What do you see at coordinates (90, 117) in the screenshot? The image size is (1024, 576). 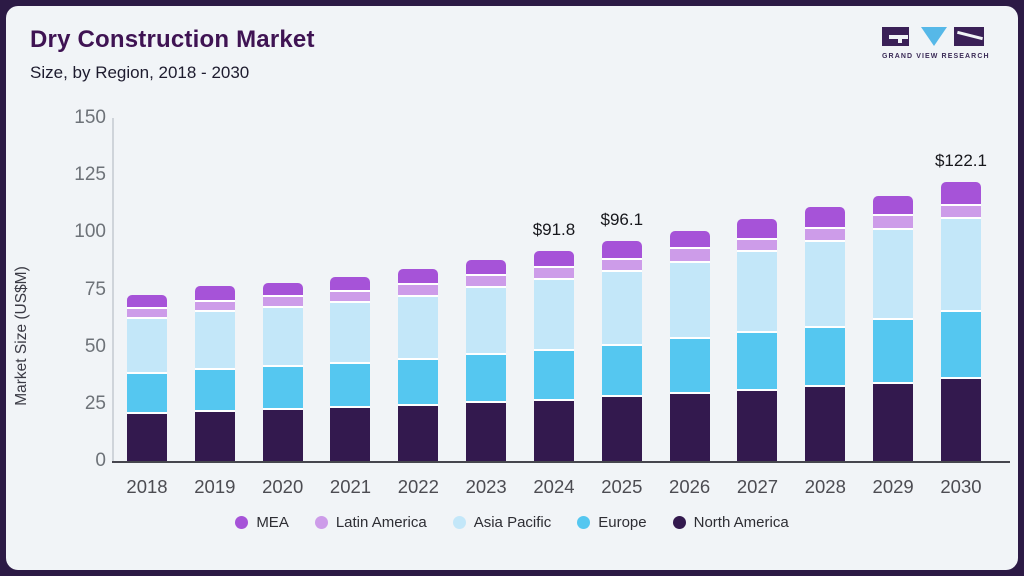 I see `y-tick-label: 150` at bounding box center [90, 117].